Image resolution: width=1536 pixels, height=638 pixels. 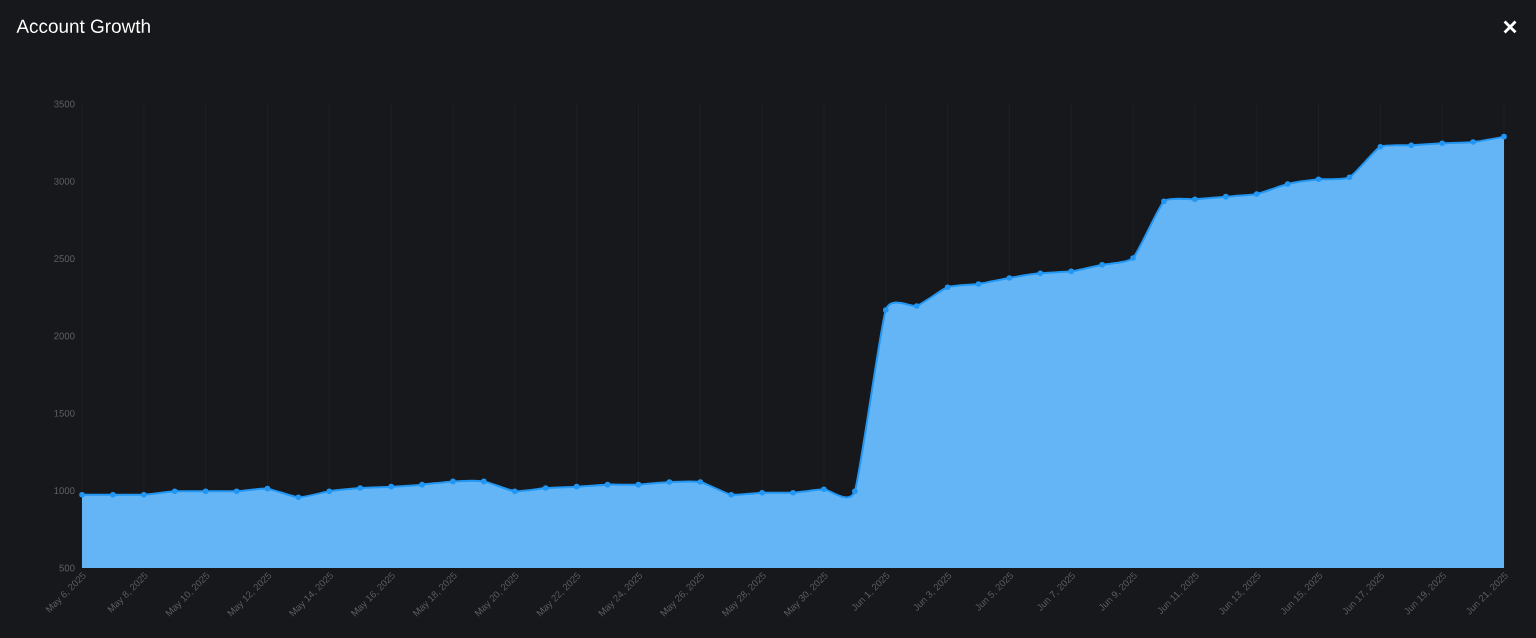 What do you see at coordinates (83, 26) in the screenshot?
I see `chart-title: Account Growth` at bounding box center [83, 26].